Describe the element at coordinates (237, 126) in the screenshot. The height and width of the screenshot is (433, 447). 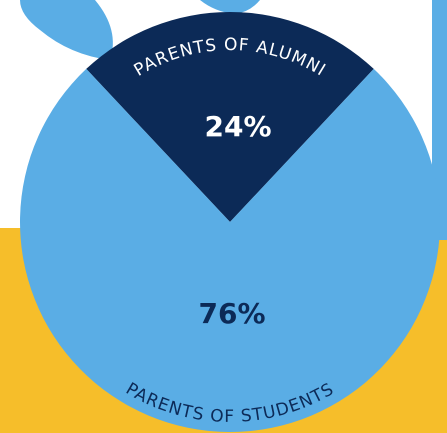
I see `value-label: 24%` at that location.